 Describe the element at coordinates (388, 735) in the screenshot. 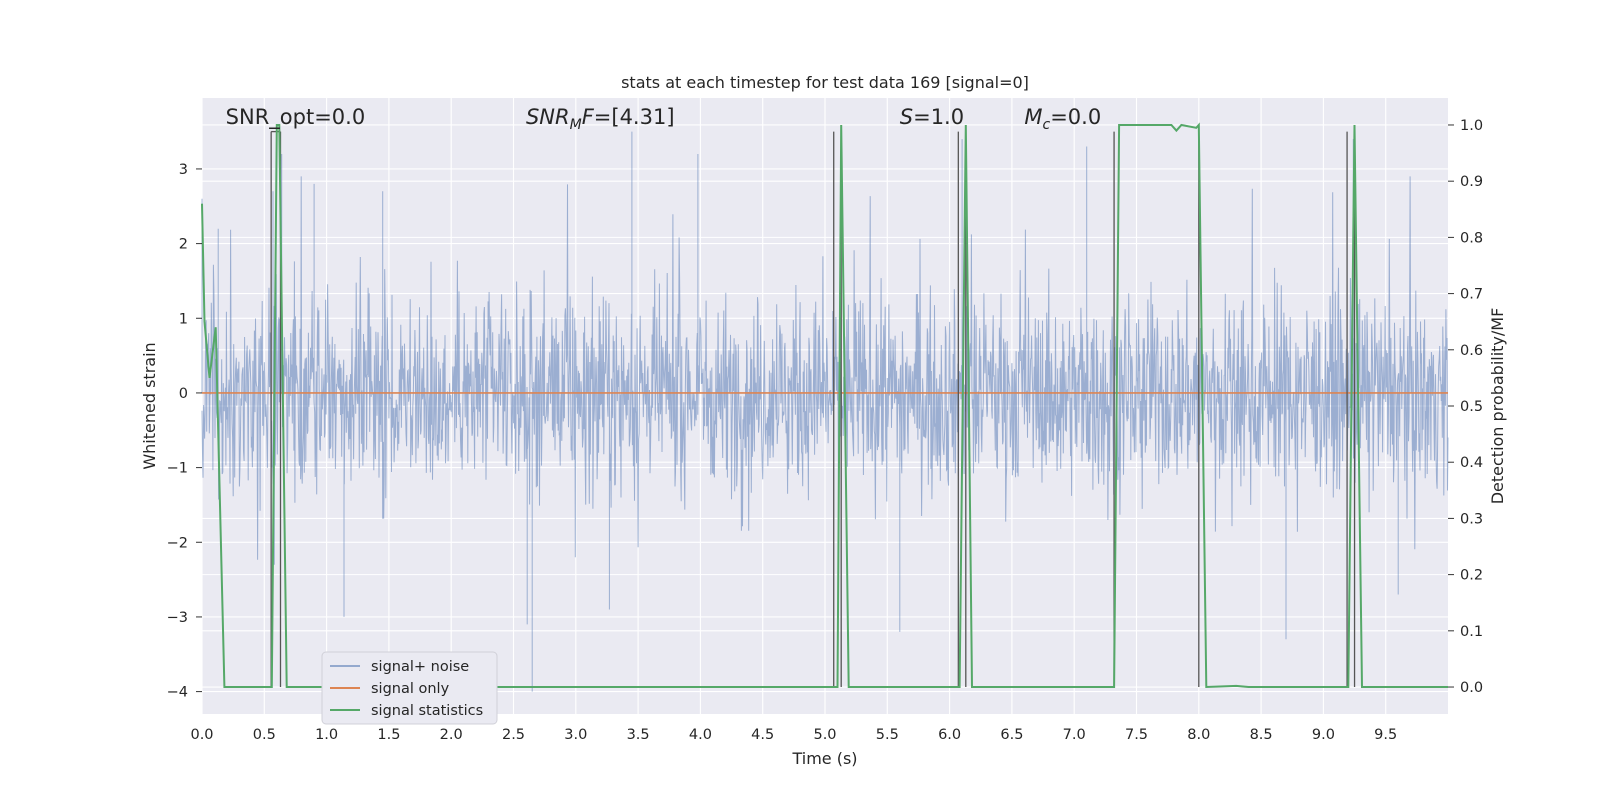

I see `x-tick-label: 1.5` at that location.